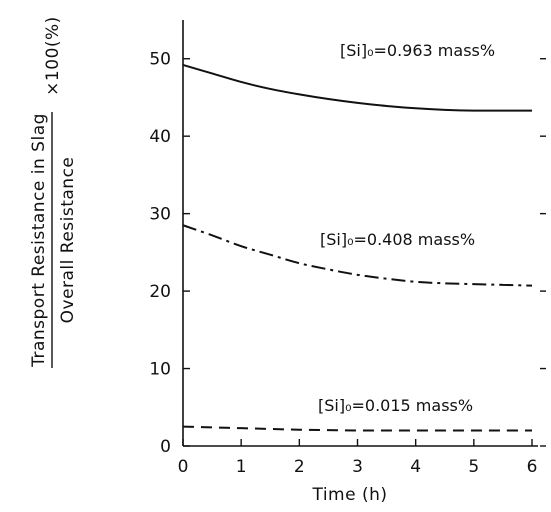 This screenshot has height=512, width=551. What do you see at coordinates (53, 56) in the screenshot?
I see `y-axis-title-multiplier: ×100(%)` at bounding box center [53, 56].